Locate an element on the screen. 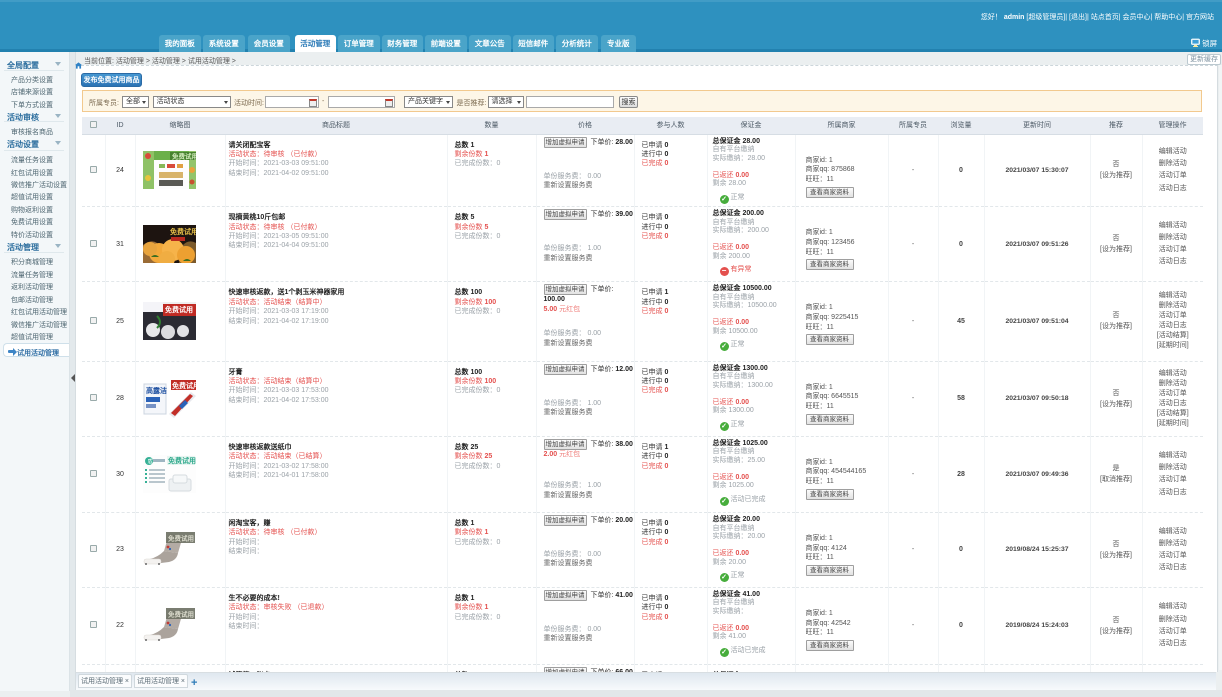  svg-text: 盾 is located at coordinates (149, 461).